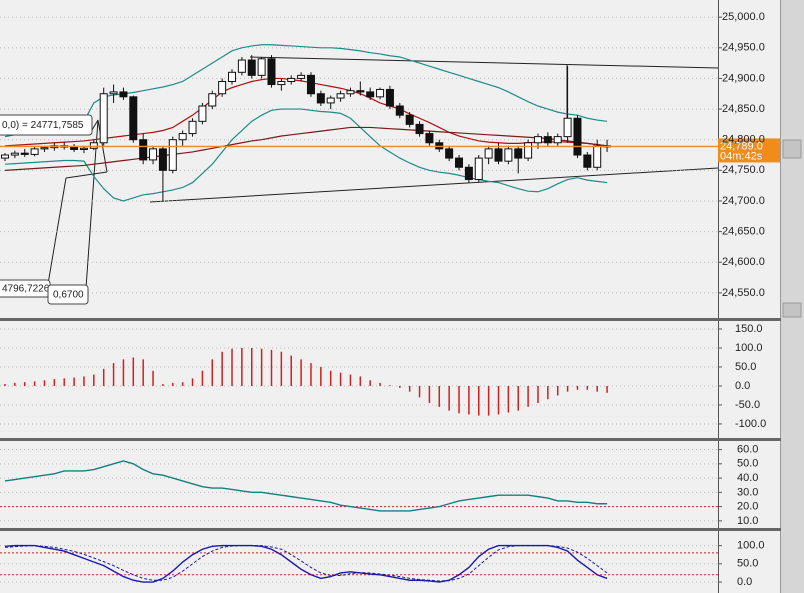 This screenshot has width=804, height=593. What do you see at coordinates (749, 329) in the screenshot?
I see `y-tick-label: 150.0` at bounding box center [749, 329].